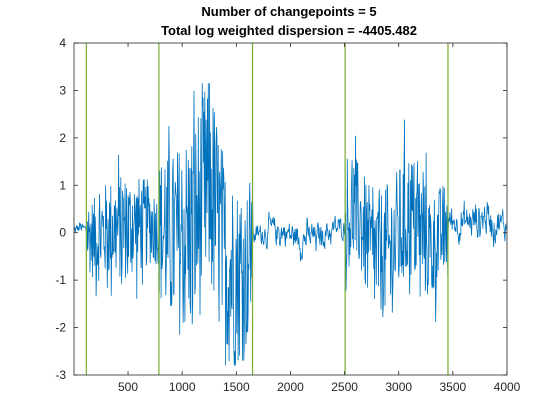 This screenshot has height=420, width=560. What do you see at coordinates (62, 43) in the screenshot?
I see `y-tick-label-8: 4` at bounding box center [62, 43].